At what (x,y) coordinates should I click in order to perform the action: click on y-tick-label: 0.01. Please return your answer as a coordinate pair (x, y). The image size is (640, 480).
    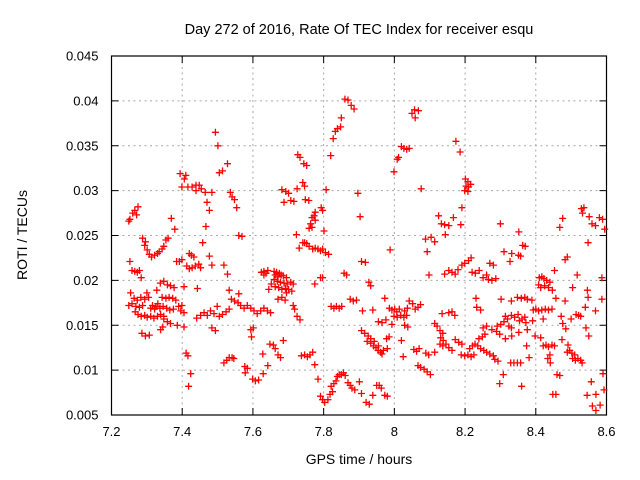
    Looking at the image, I should click on (85, 370).